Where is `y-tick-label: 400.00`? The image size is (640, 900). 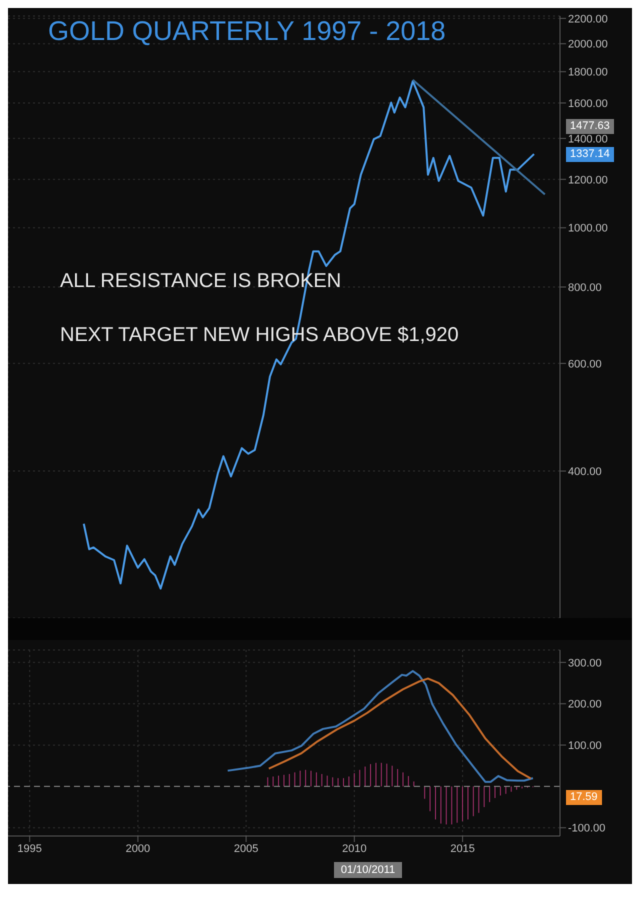
y-tick-label: 400.00 is located at coordinates (585, 472).